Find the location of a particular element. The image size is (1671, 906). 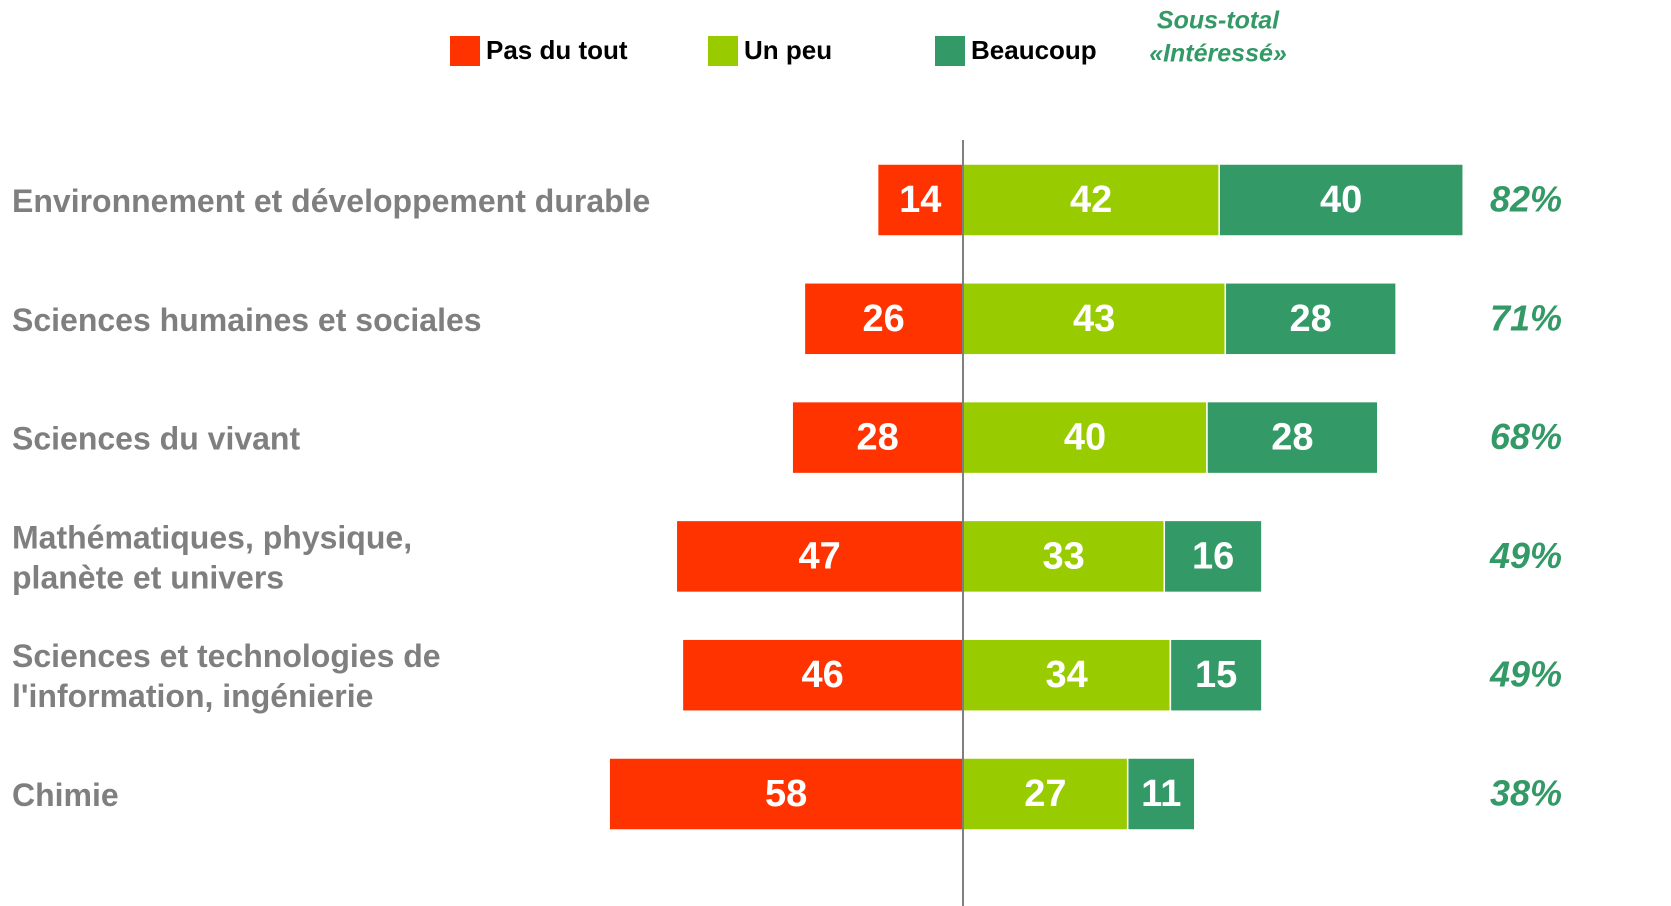

value-label: 16 is located at coordinates (1213, 556).